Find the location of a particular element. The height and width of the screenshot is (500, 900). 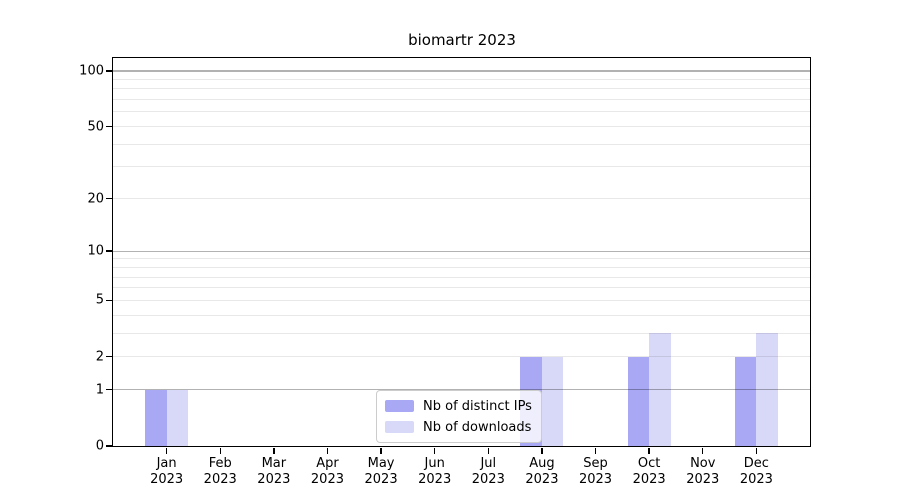

y-tick-label: 2 is located at coordinates (99, 357).